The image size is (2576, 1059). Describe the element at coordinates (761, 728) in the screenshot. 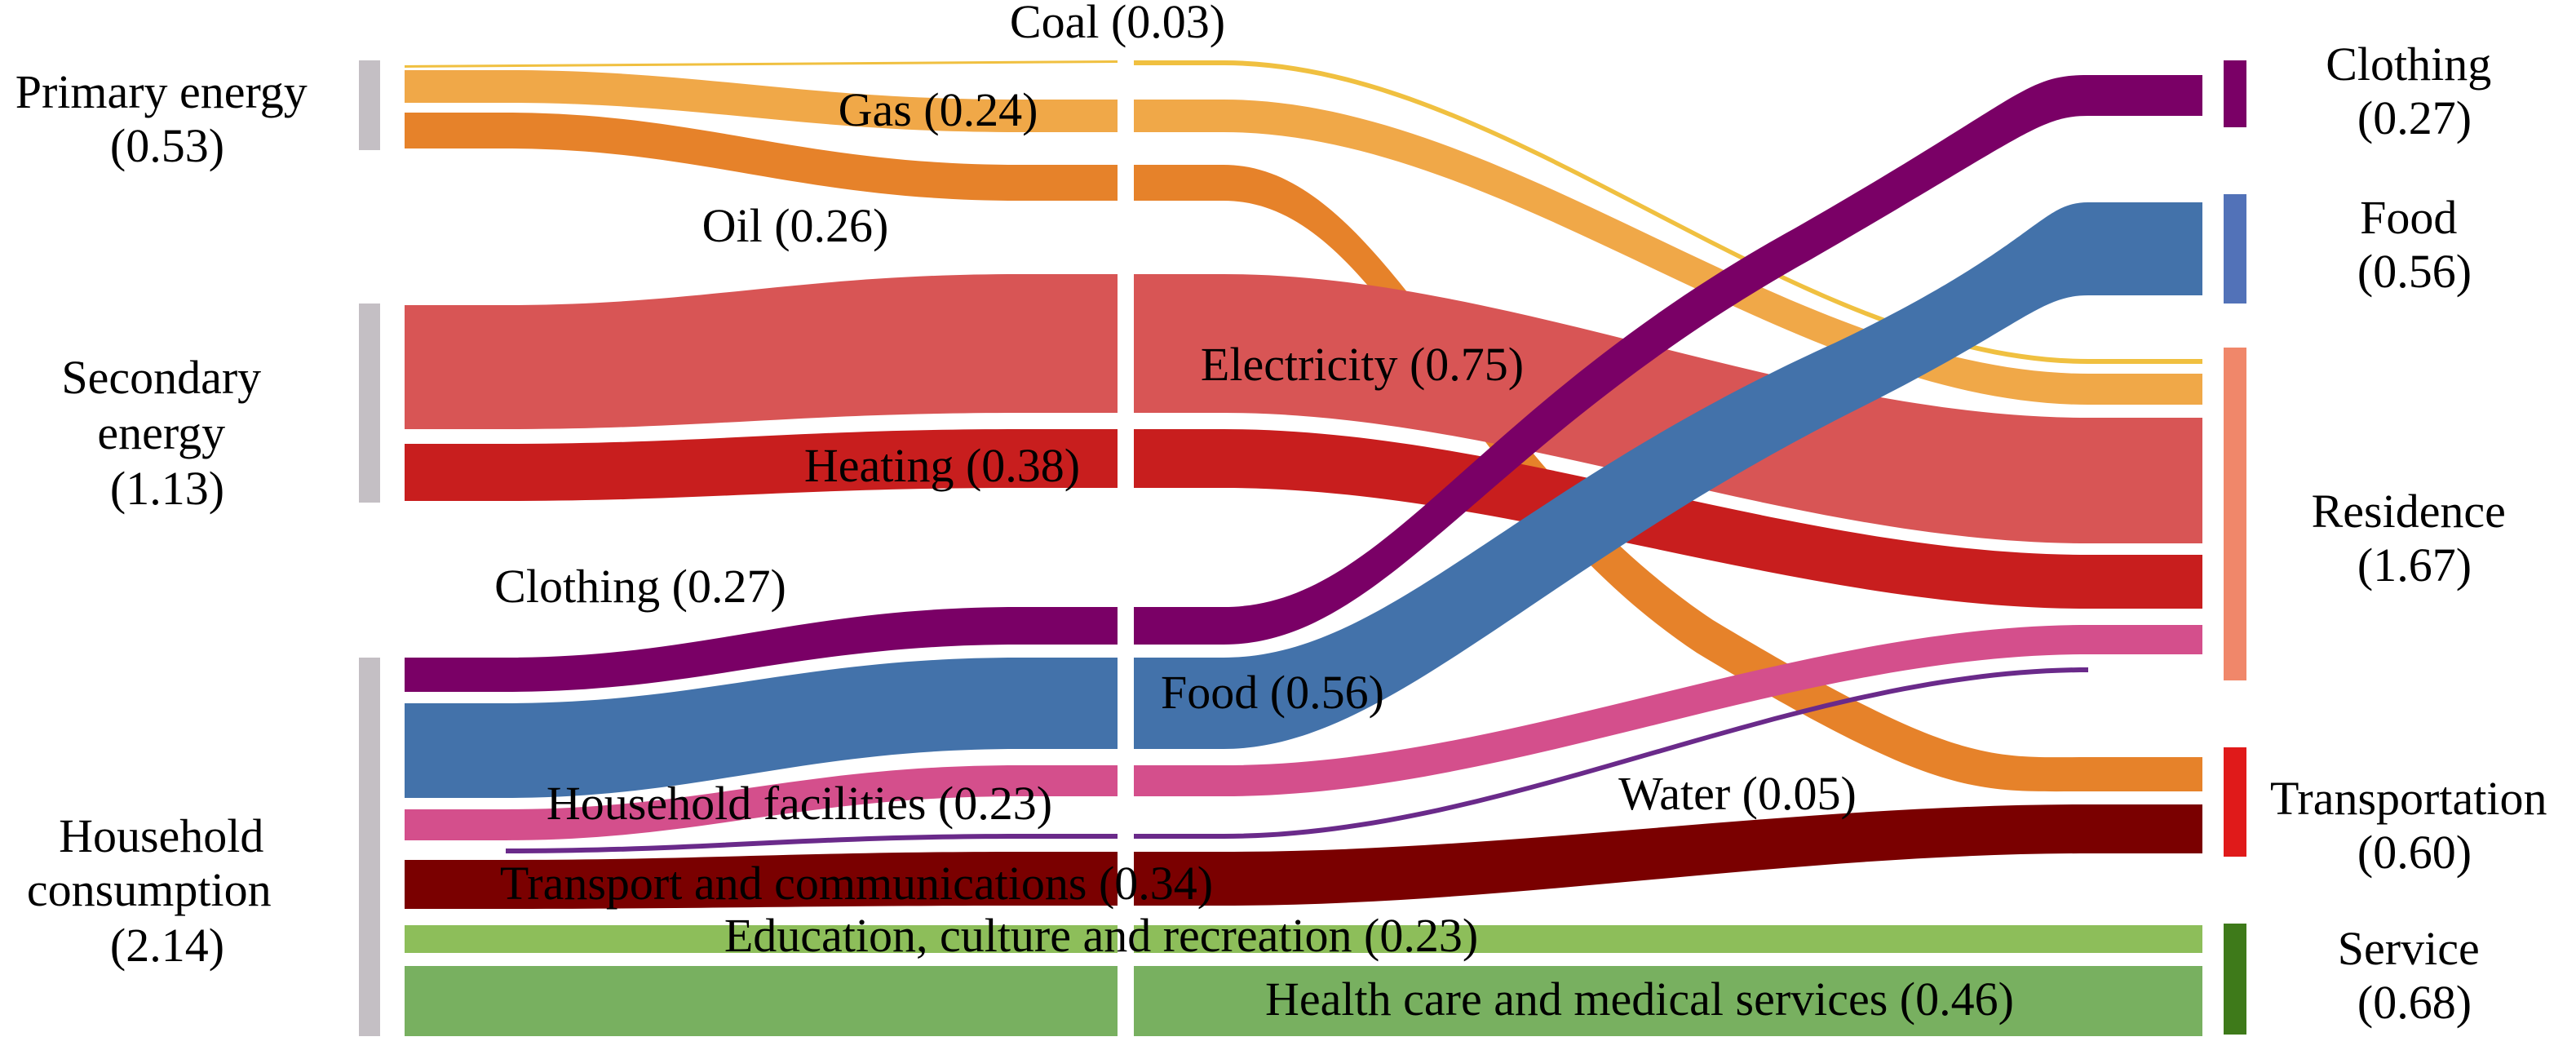

I see `flow-food-left` at that location.